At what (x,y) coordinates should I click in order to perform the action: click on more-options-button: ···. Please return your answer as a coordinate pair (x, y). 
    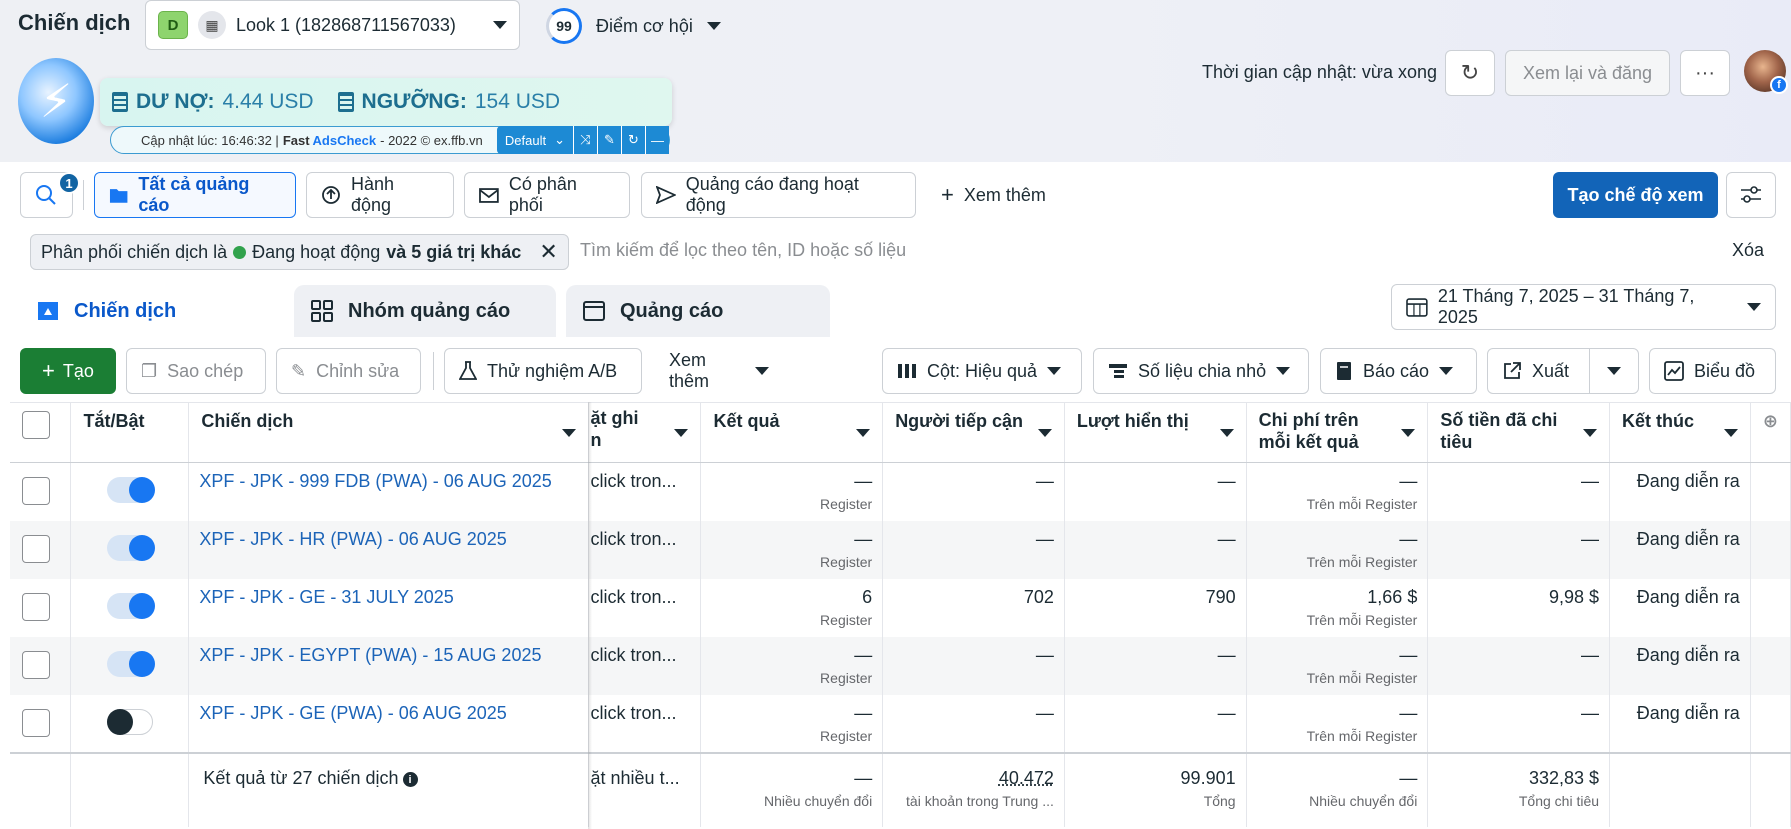
    Looking at the image, I should click on (1705, 73).